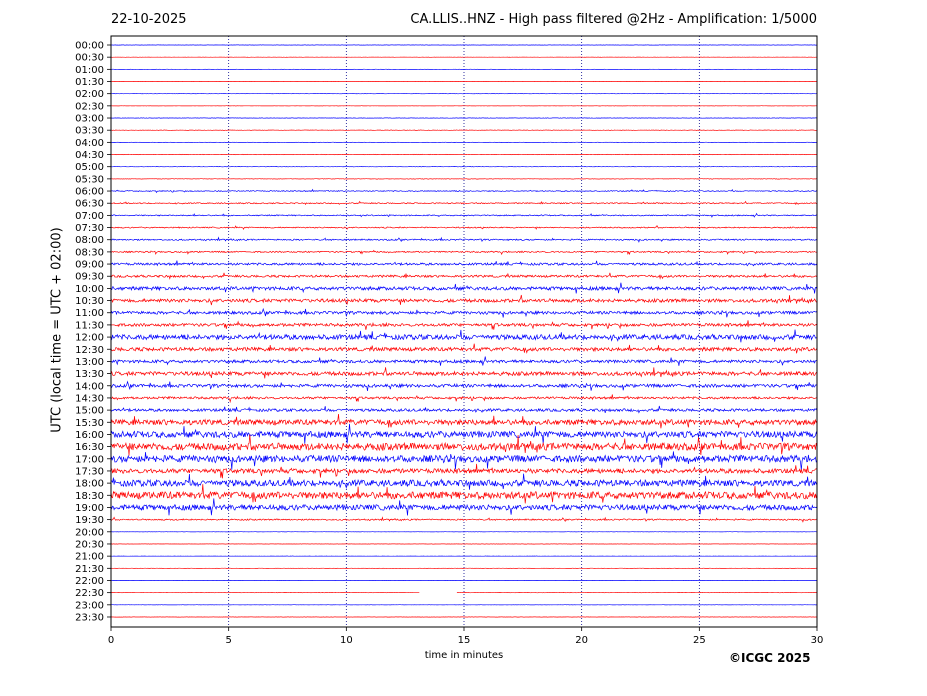 This screenshot has height=696, width=927. I want to click on x-axis-label: time in minutes, so click(464, 655).